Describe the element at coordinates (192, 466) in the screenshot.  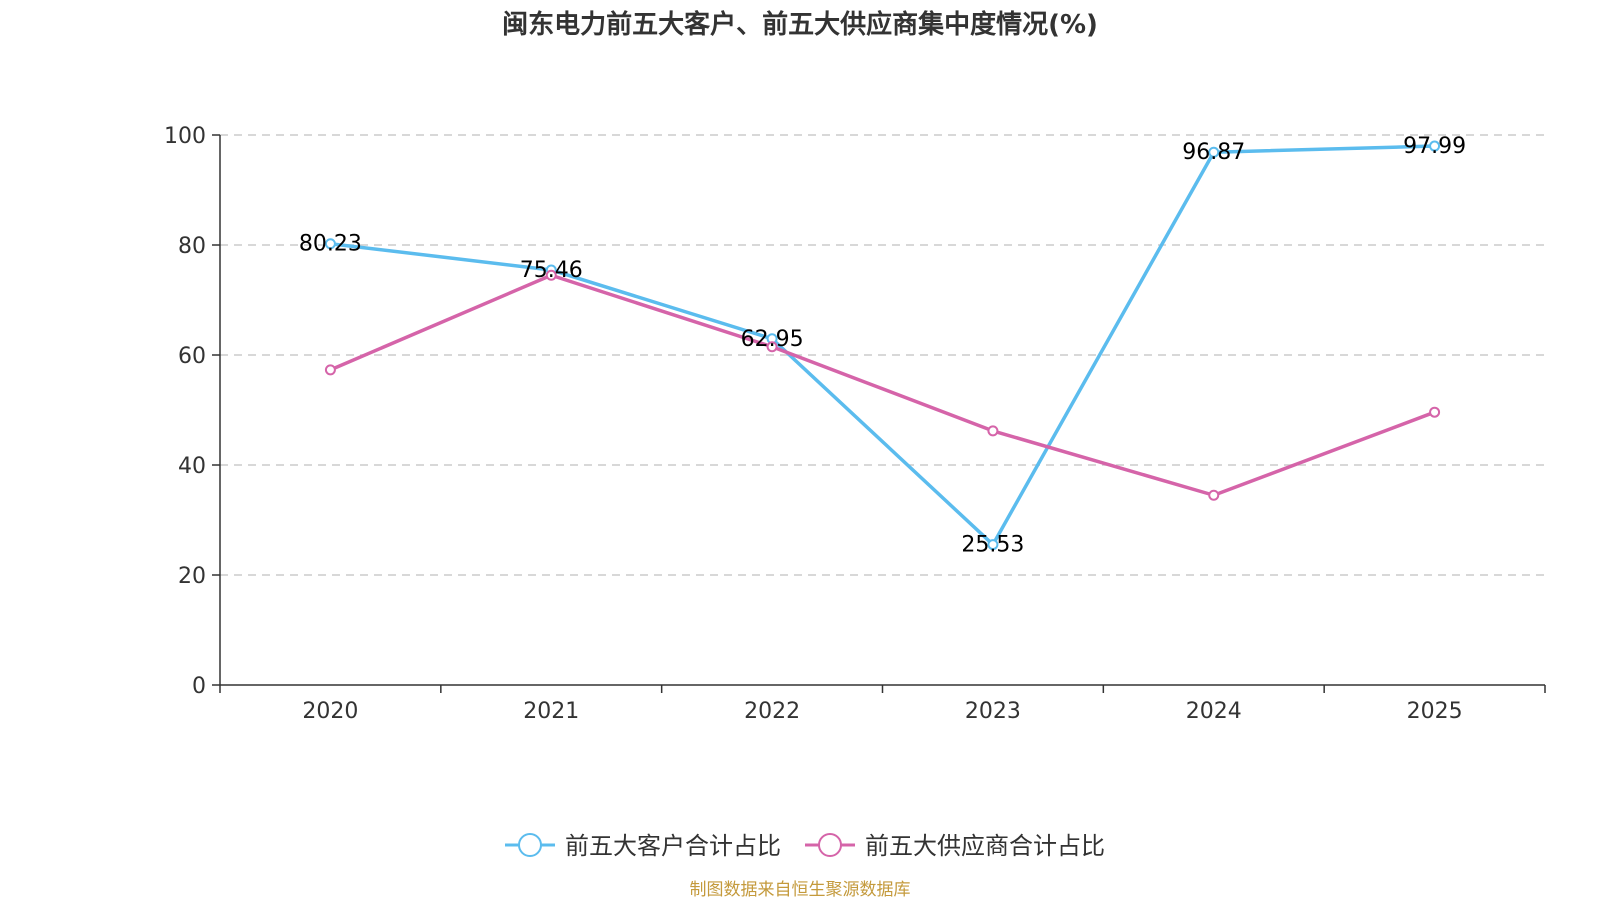
I see `y-tick-label: 40` at that location.